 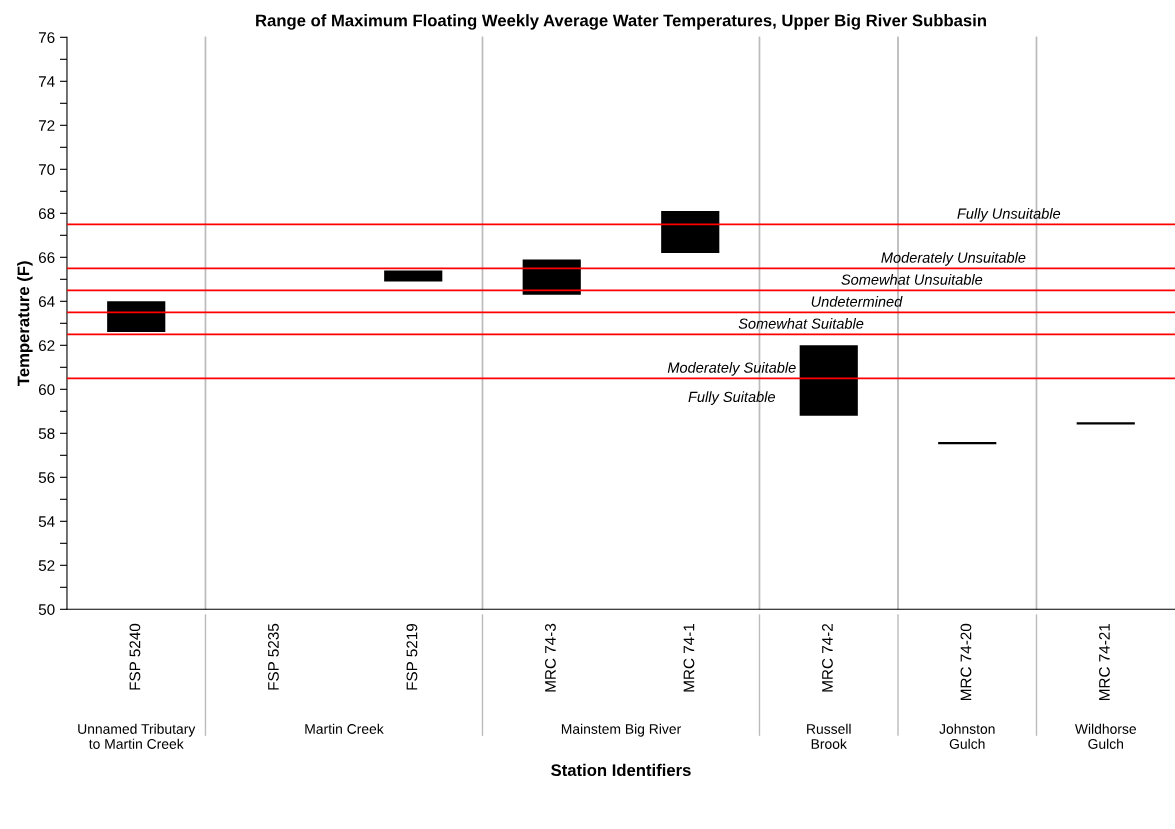 What do you see at coordinates (967, 736) in the screenshot?
I see `text: Johnston Gulch` at bounding box center [967, 736].